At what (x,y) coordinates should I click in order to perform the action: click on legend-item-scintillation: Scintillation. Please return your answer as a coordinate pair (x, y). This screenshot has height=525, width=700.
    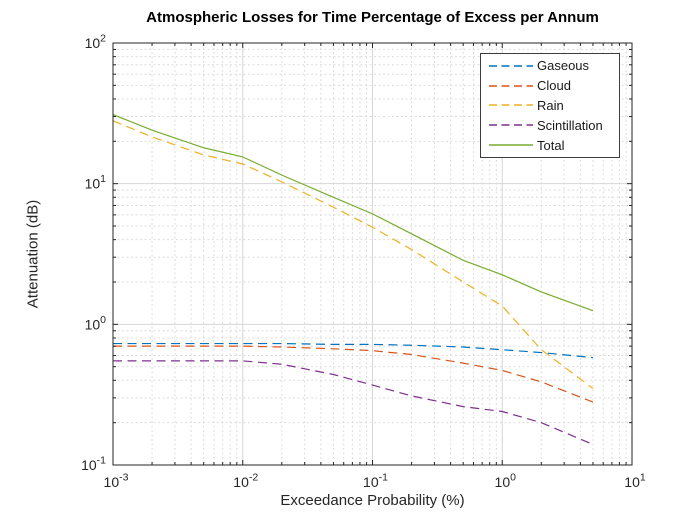
    Looking at the image, I should click on (550, 125).